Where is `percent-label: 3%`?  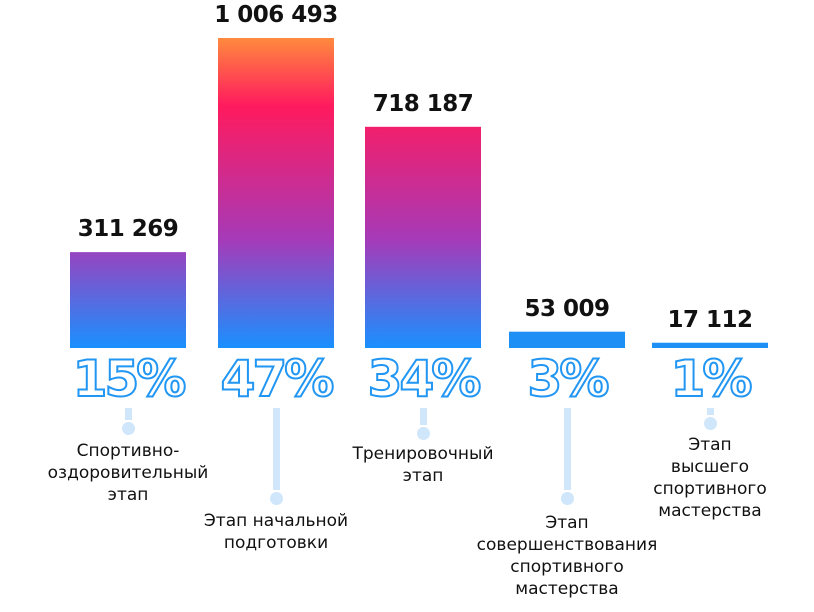
percent-label: 3% is located at coordinates (569, 379).